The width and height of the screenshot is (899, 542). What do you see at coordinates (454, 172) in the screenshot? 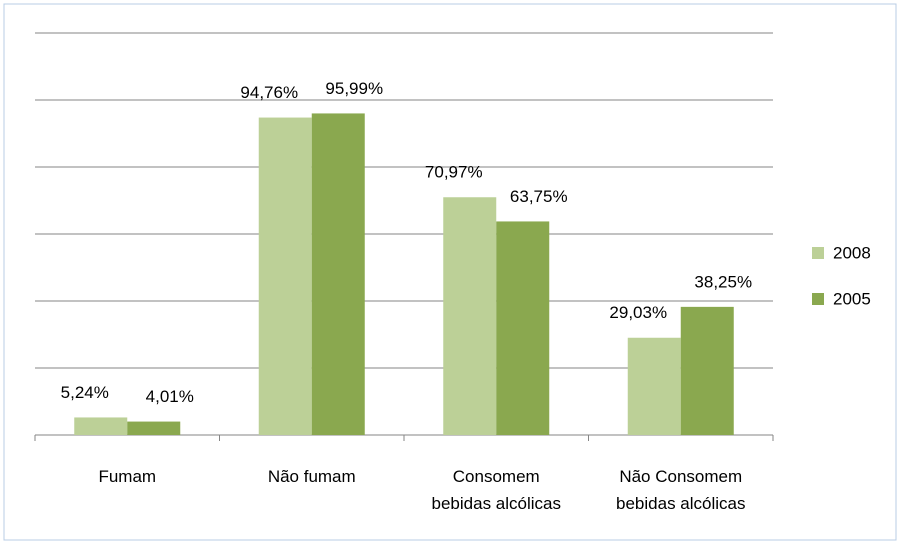
I see `data-label: 70,97%` at bounding box center [454, 172].